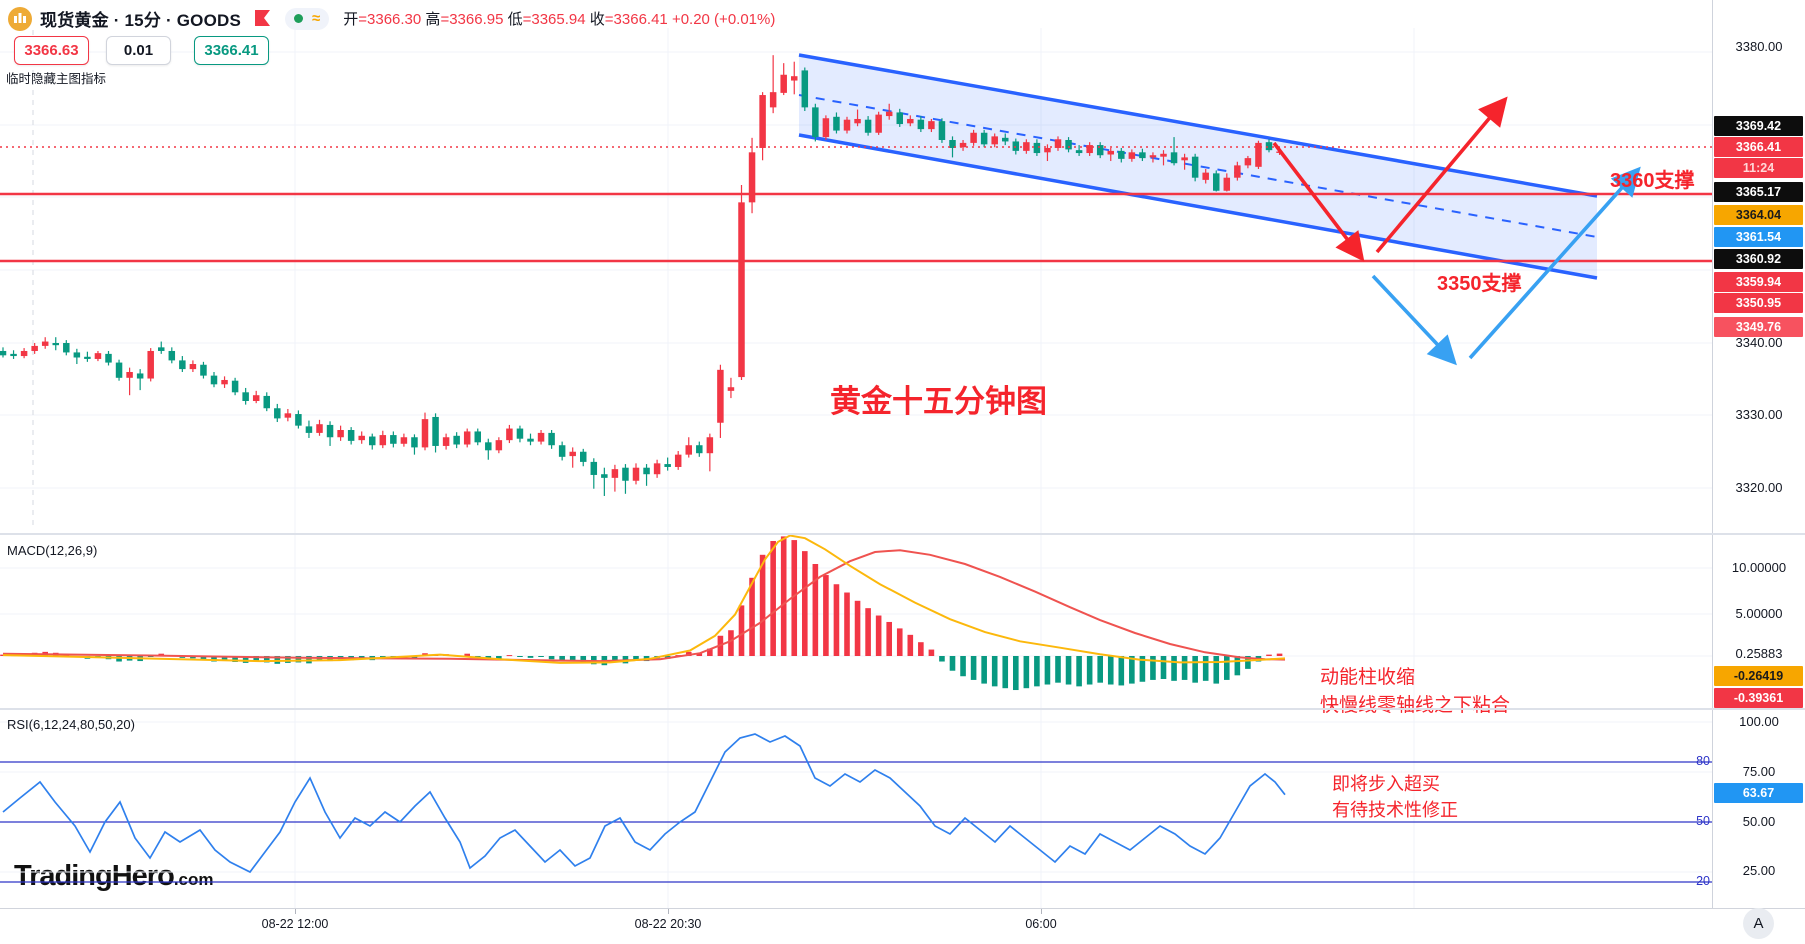  Describe the element at coordinates (1703, 761) in the screenshot. I see `rsi-level-label-80: 80` at that location.